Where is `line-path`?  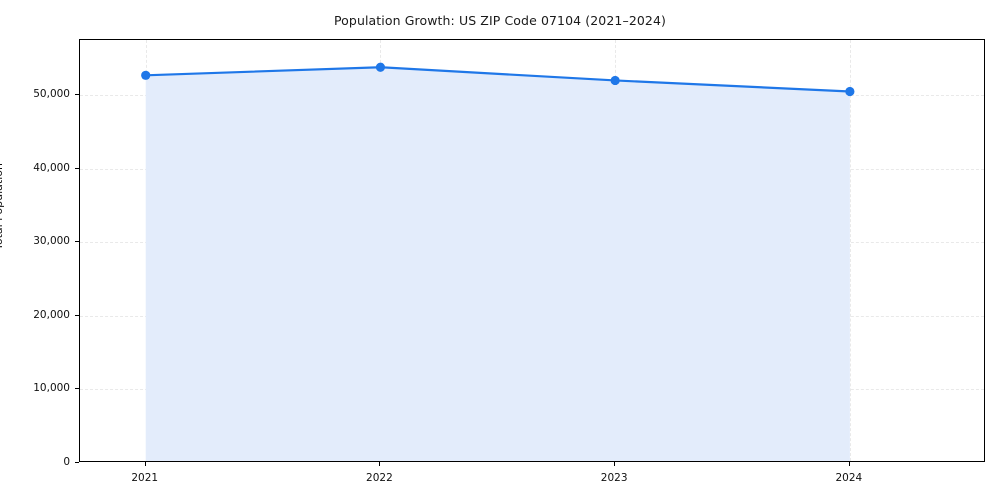 line-path is located at coordinates (497, 79).